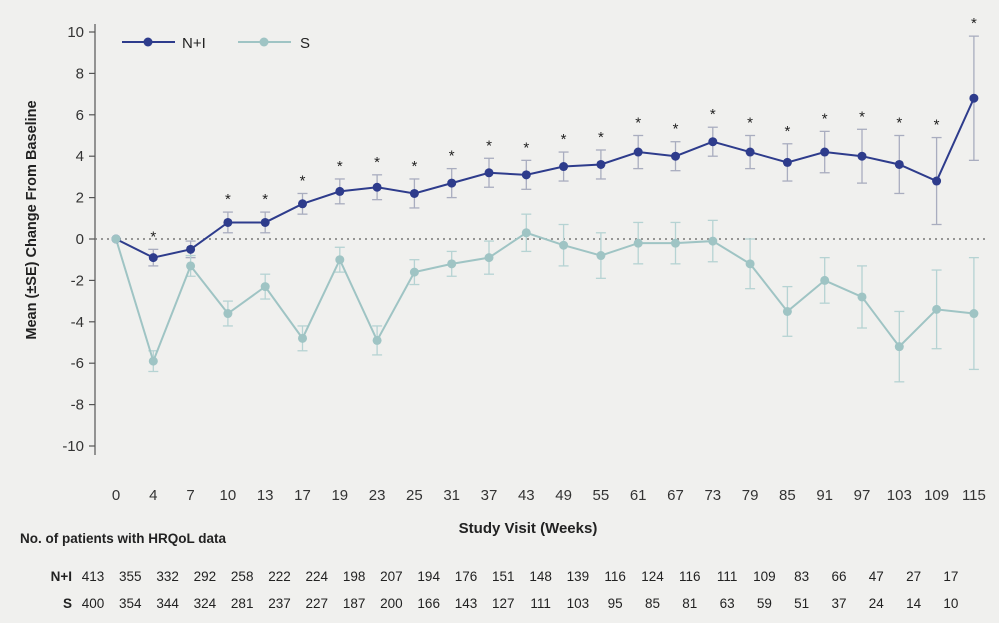  What do you see at coordinates (93, 603) in the screenshot?
I see `table-cell: 400` at bounding box center [93, 603].